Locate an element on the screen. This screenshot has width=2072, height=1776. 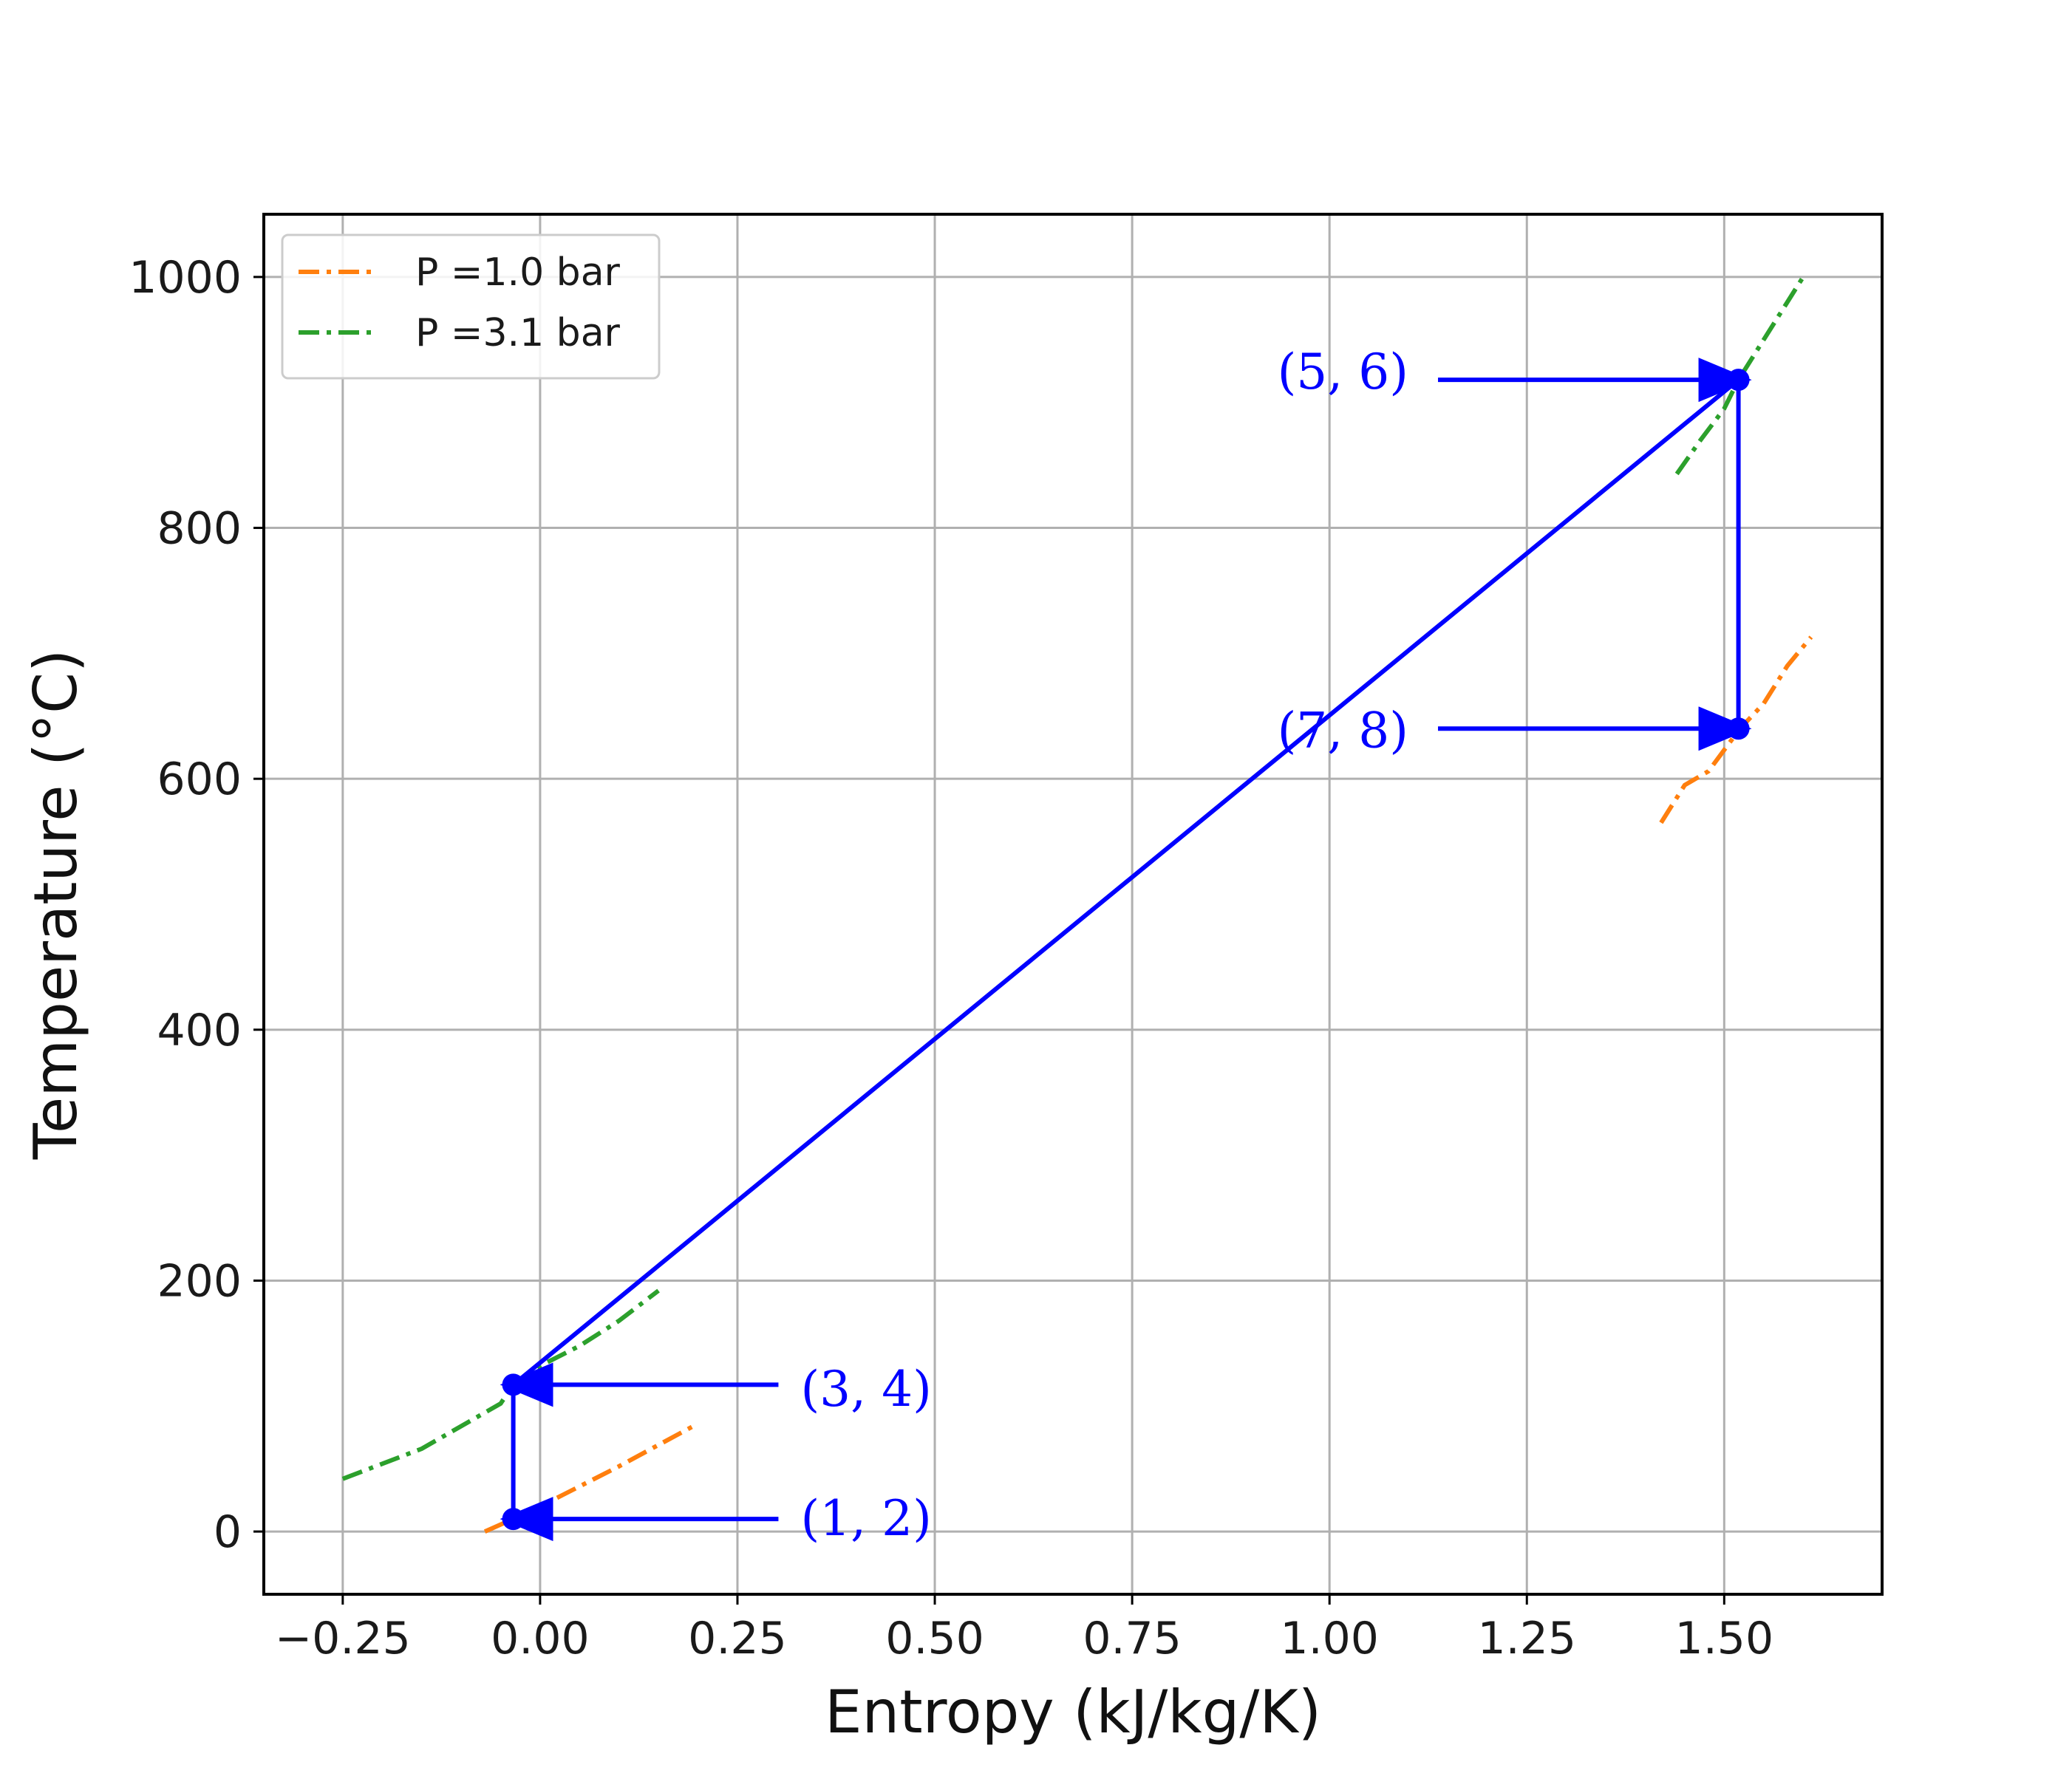
x-tick-label: 1.50 is located at coordinates (1724, 1638).